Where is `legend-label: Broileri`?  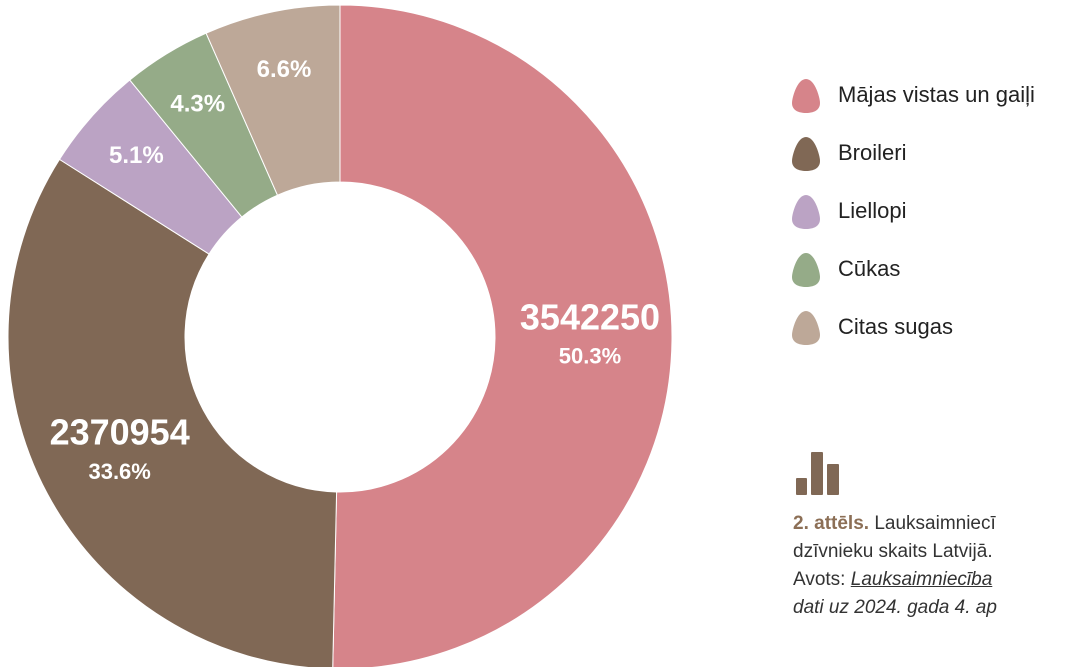 legend-label: Broileri is located at coordinates (872, 152).